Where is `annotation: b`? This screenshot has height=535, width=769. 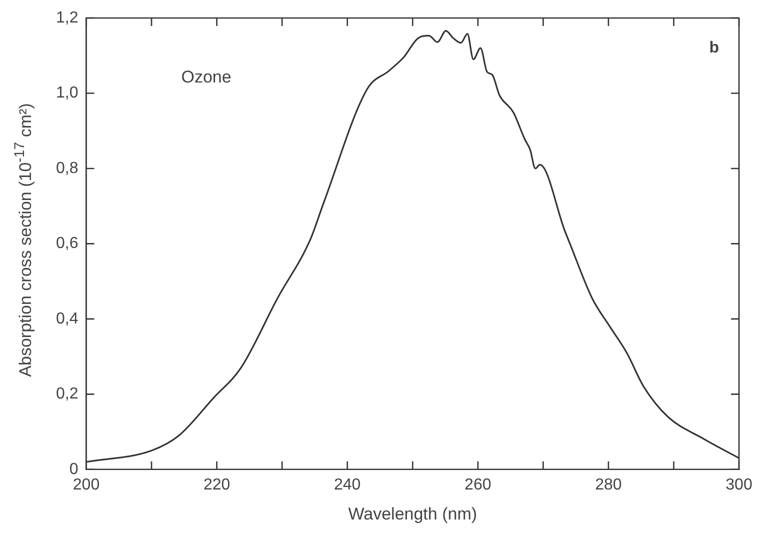 annotation: b is located at coordinates (714, 47).